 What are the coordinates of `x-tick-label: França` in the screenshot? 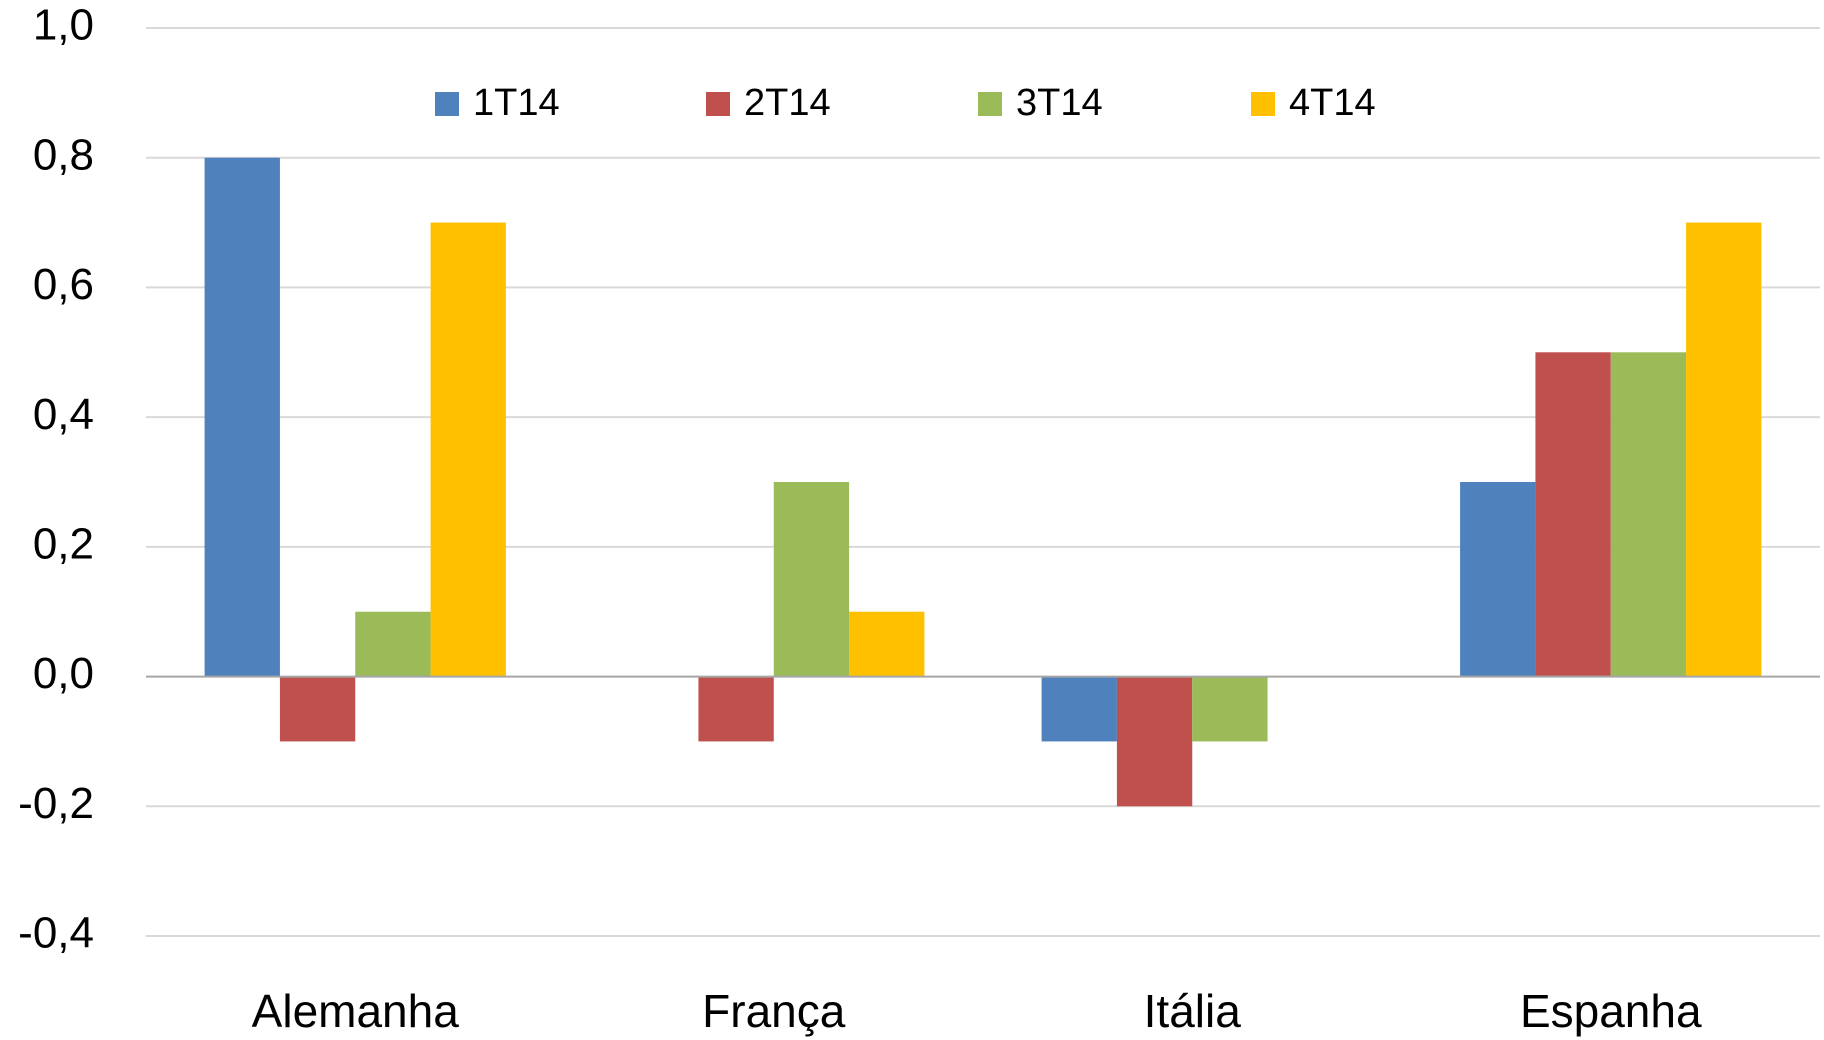 It's located at (774, 1011).